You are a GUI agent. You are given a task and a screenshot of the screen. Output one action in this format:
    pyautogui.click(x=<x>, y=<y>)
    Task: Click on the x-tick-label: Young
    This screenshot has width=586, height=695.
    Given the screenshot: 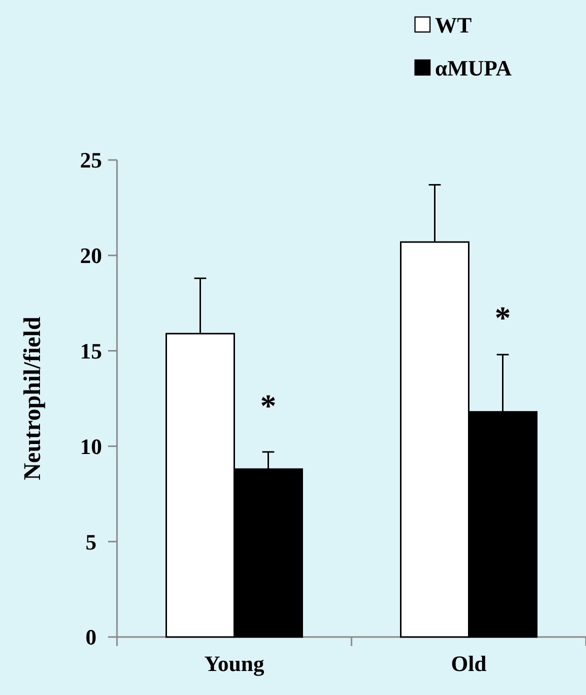 What is the action you would take?
    pyautogui.click(x=234, y=663)
    